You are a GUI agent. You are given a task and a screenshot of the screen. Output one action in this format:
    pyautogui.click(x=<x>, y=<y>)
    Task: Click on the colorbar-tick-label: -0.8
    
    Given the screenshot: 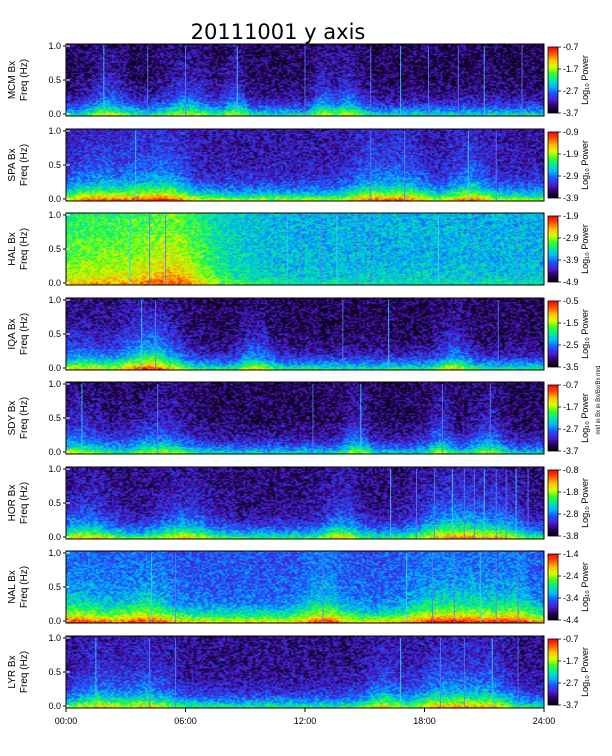 What is the action you would take?
    pyautogui.click(x=571, y=470)
    